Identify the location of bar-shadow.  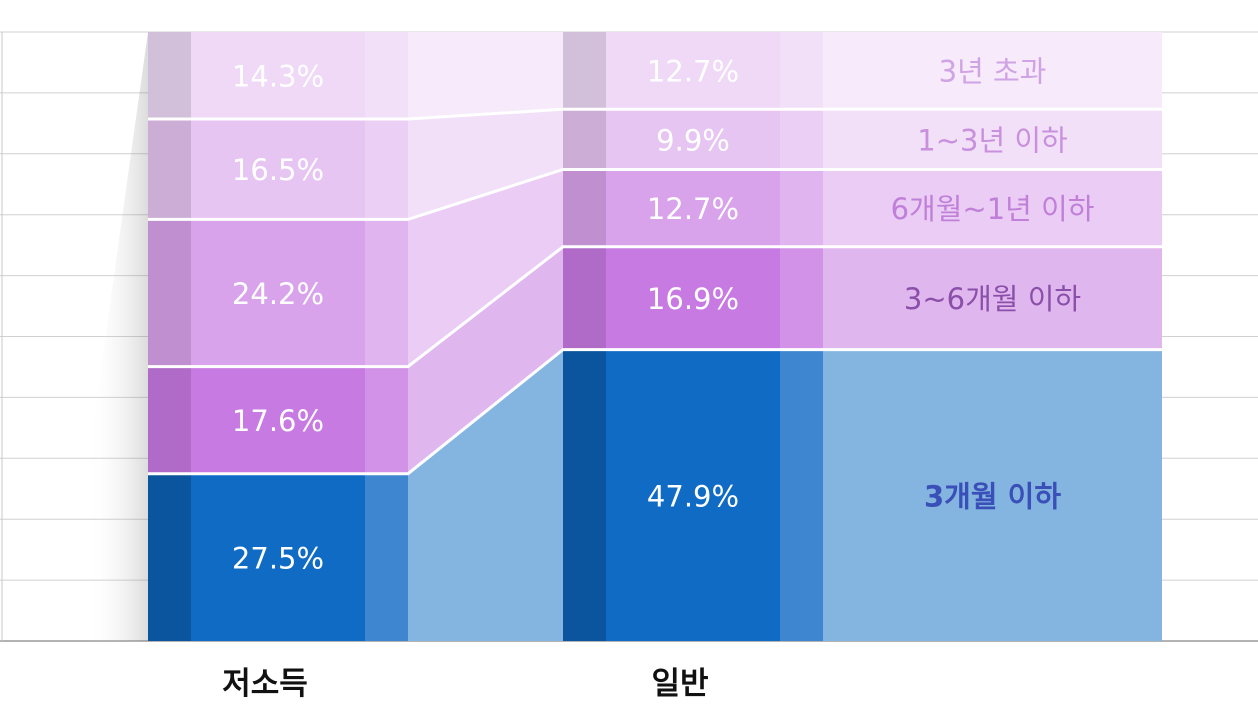
(118, 336).